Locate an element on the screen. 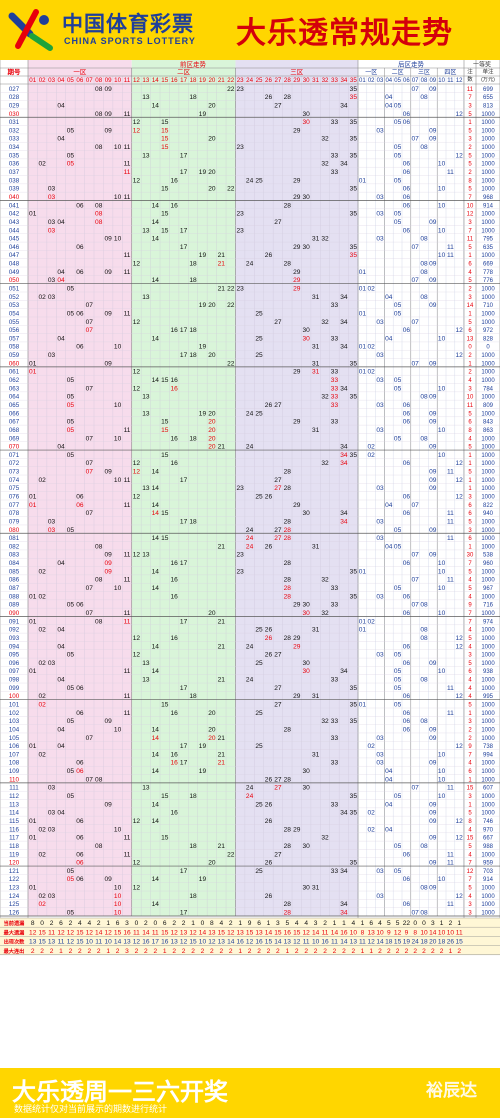 This screenshot has height=1118, width=500. issue-number: 029 is located at coordinates (14, 105).